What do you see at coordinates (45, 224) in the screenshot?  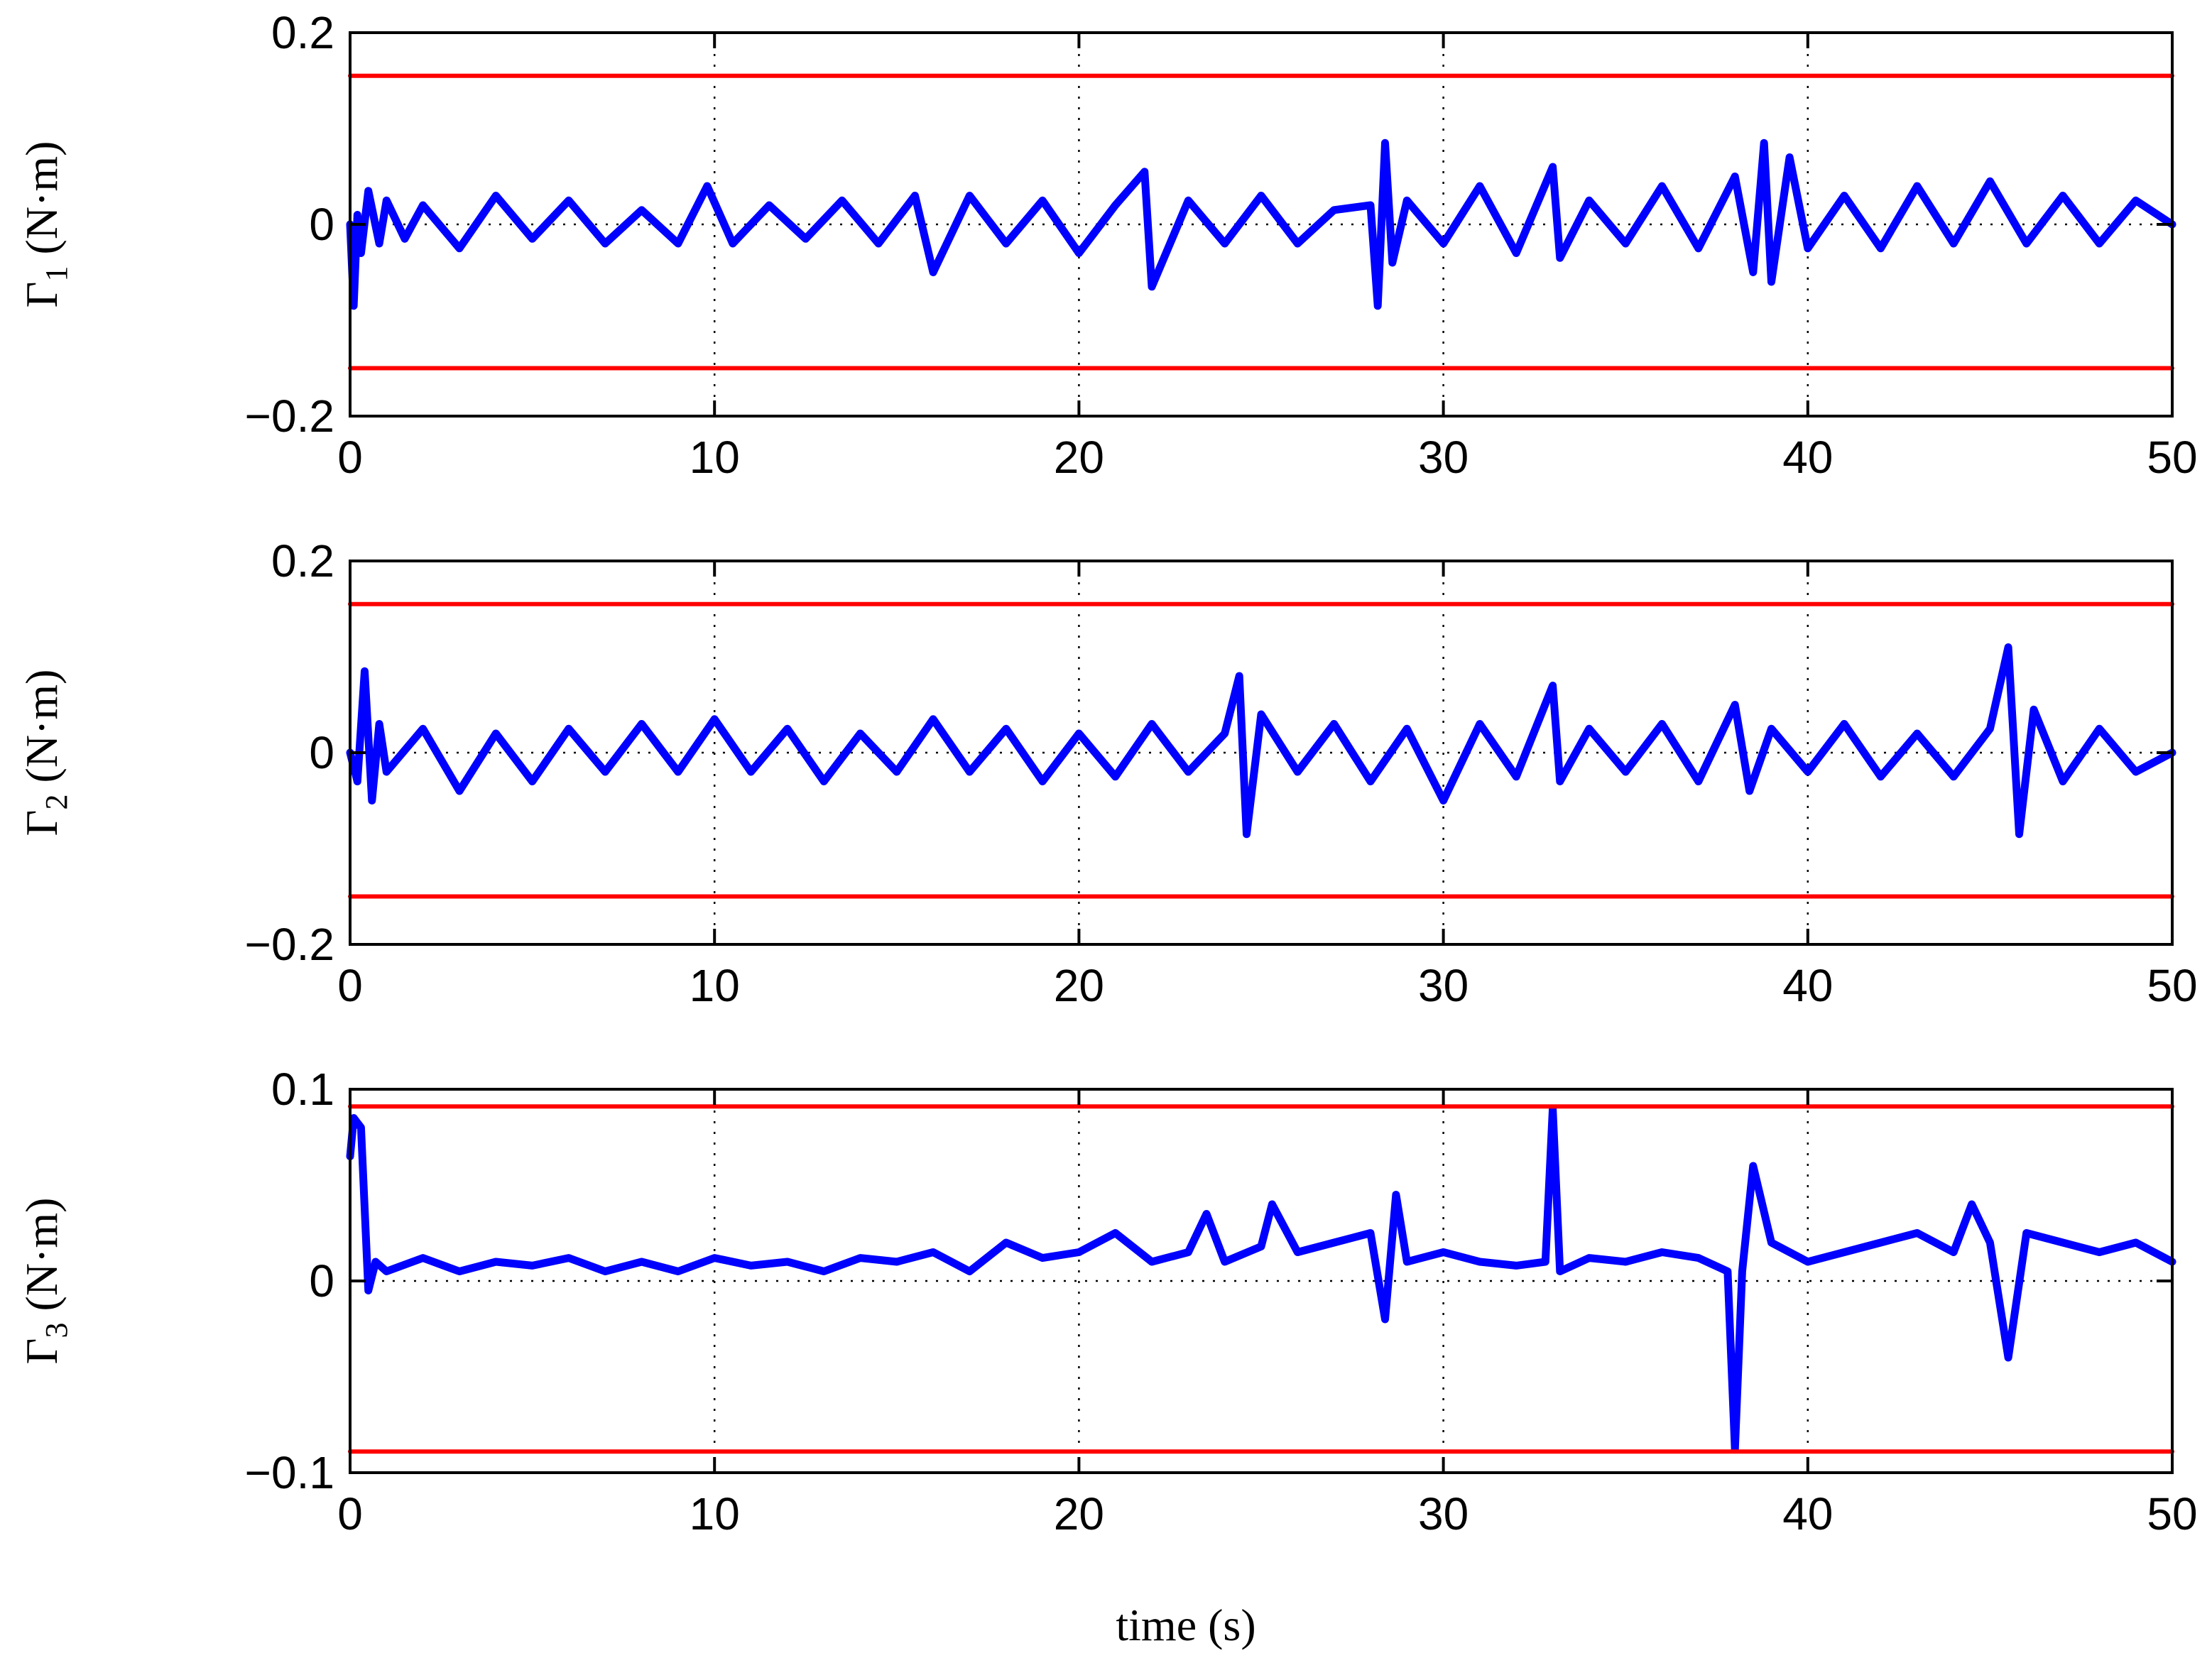 I see `y-axis-label: Γ1 (N·m)` at bounding box center [45, 224].